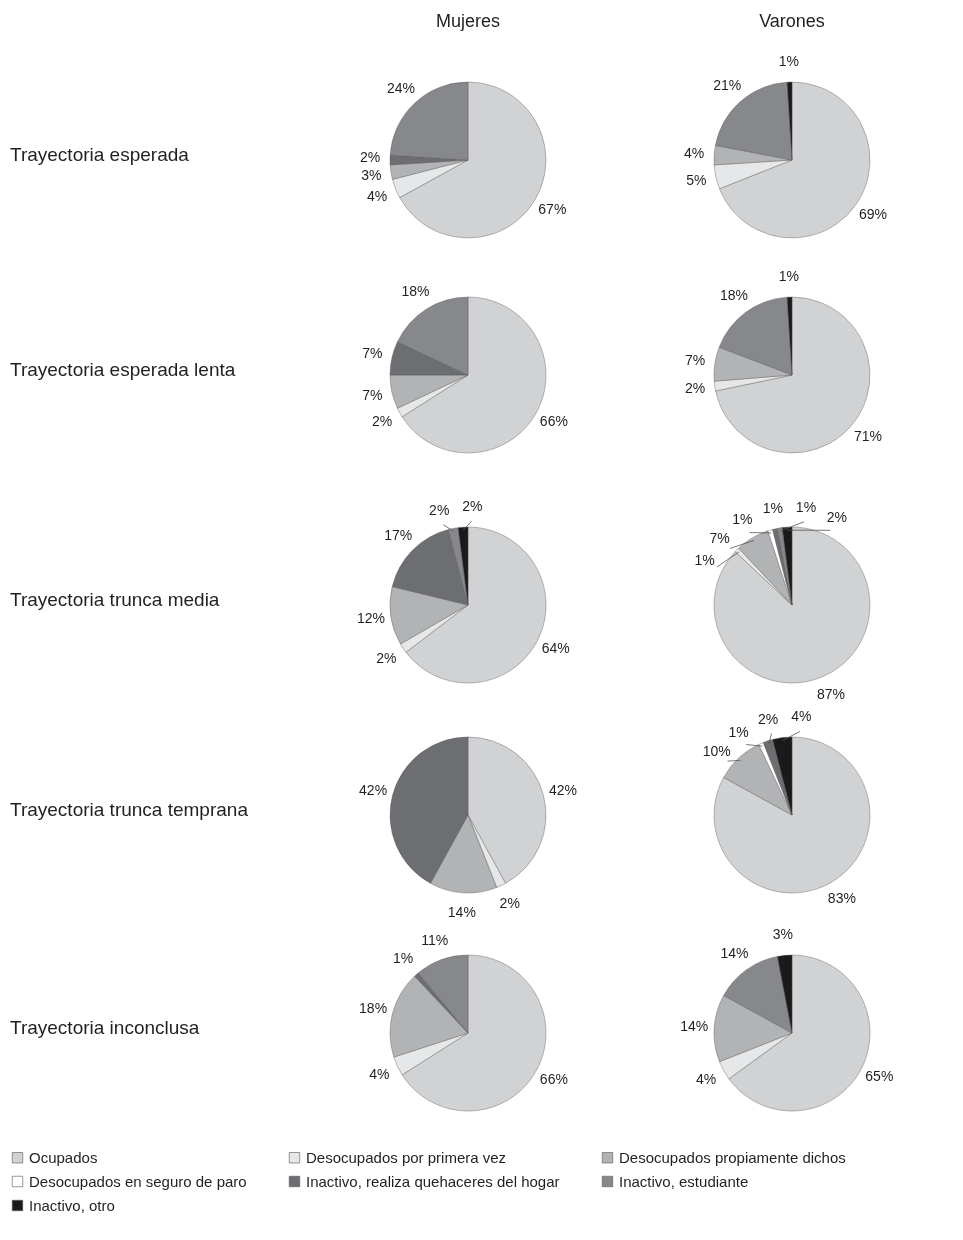  Describe the element at coordinates (406, 1157) in the screenshot. I see `legend-label: Desocupados por primera vez` at that location.